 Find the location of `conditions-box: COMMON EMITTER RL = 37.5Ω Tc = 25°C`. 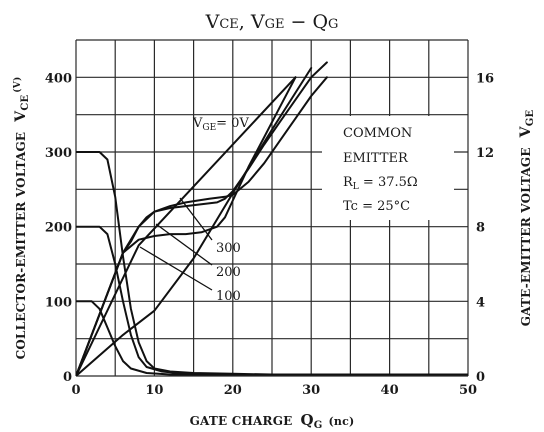

conditions-box: COMMON EMITTER RL = 37.5Ω Tc = 25°C is located at coordinates (388, 168).